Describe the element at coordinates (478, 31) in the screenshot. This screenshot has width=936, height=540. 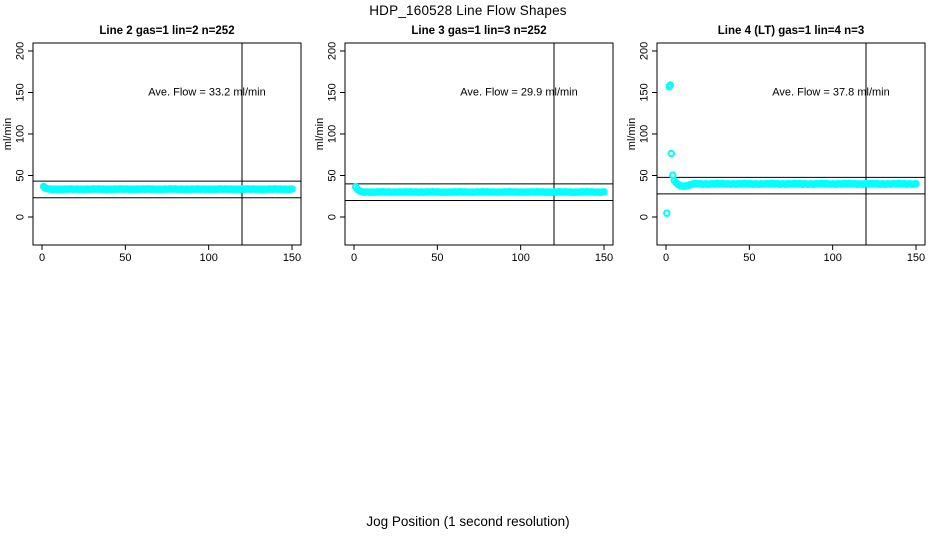
I see `panel-title: Line 3 gas=1 lin=3 n=252` at that location.